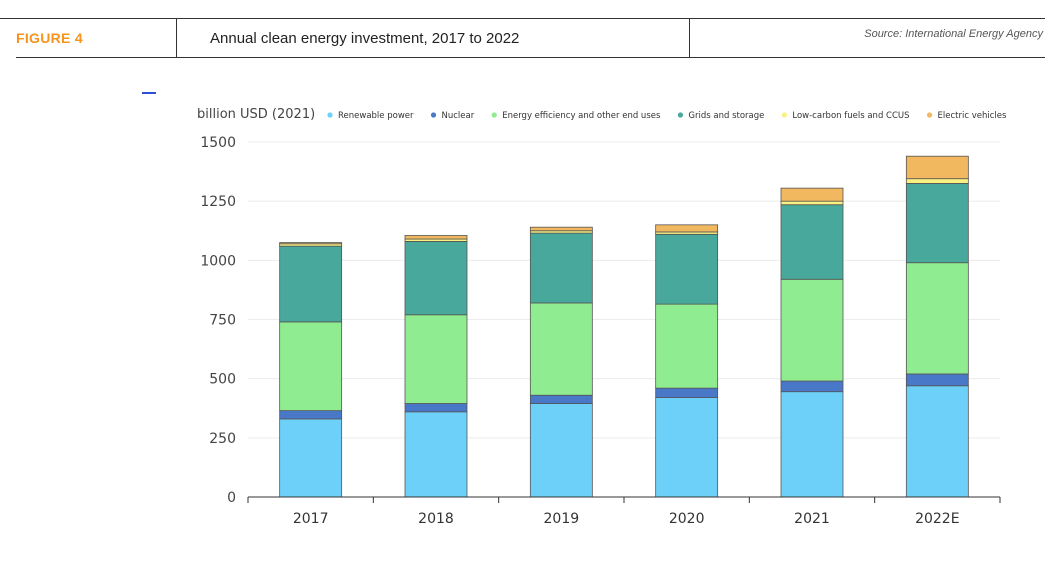  I want to click on y-axis-label: billion USD (2021), so click(256, 114).